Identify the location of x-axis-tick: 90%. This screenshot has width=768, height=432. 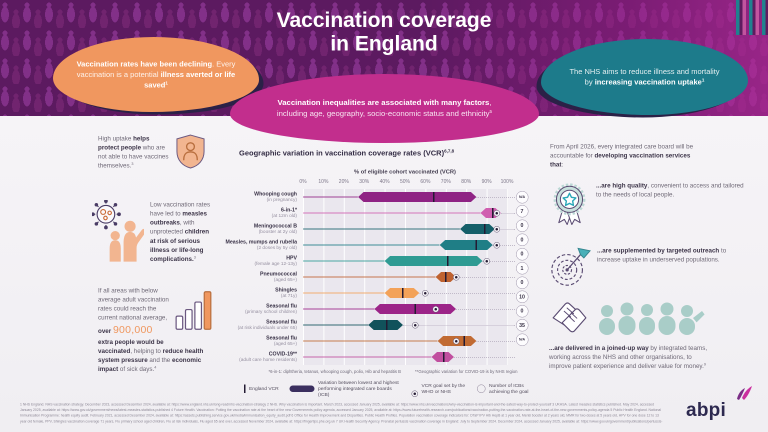
(486, 182).